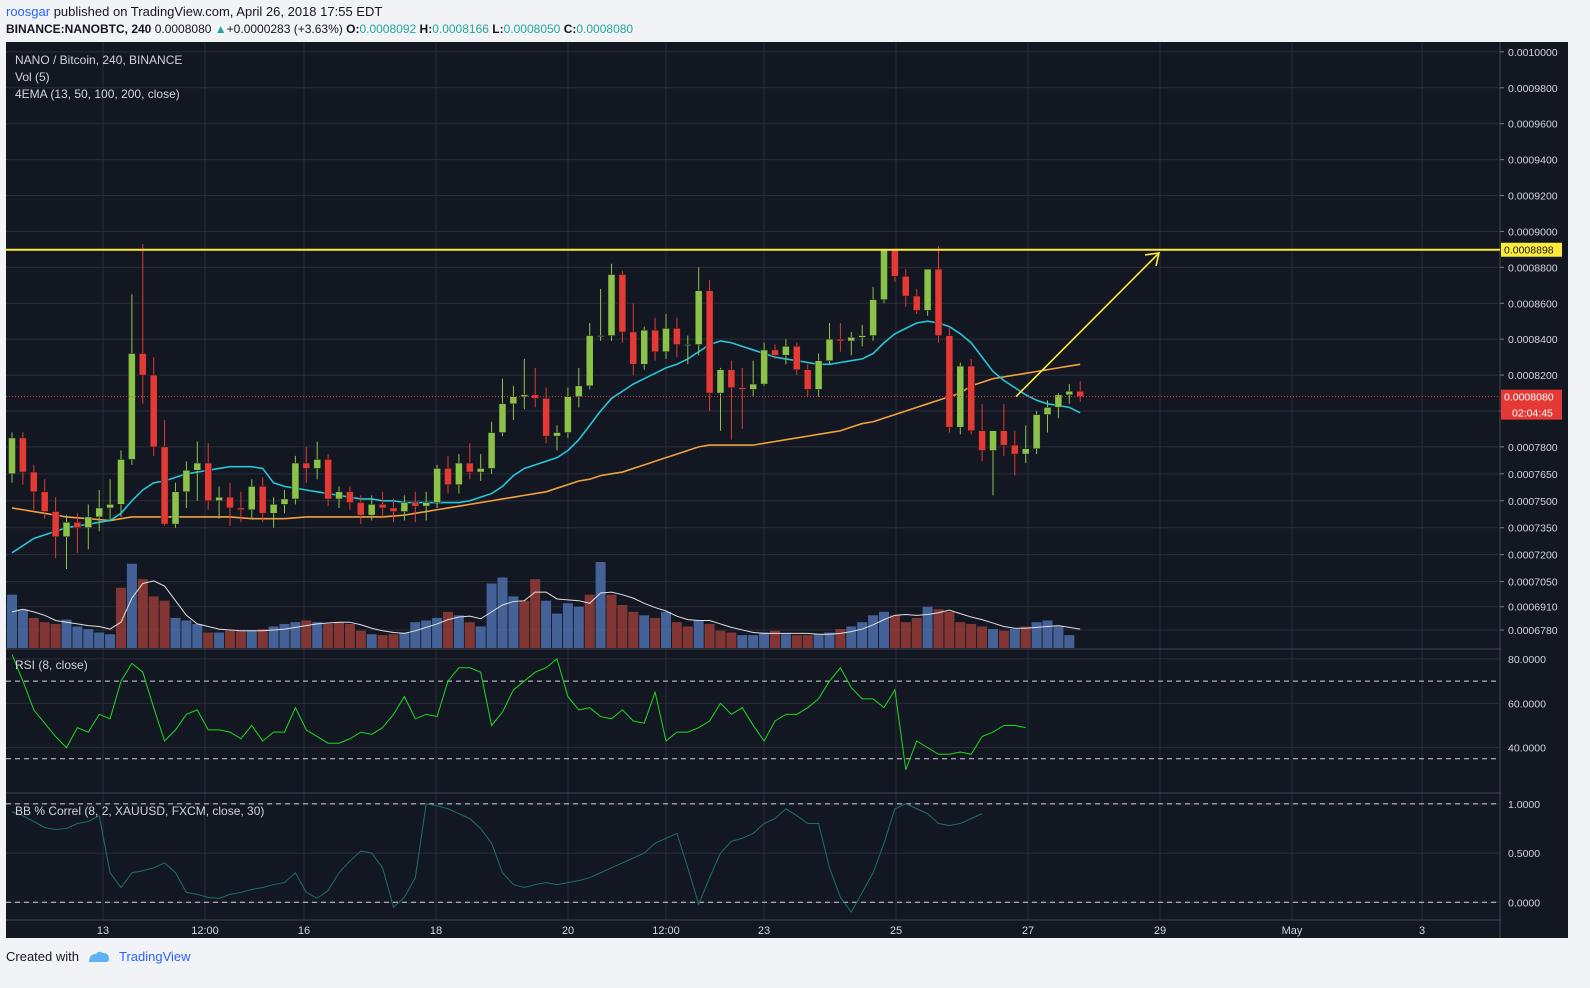  Describe the element at coordinates (42, 956) in the screenshot. I see `created-with-text: Created with` at that location.